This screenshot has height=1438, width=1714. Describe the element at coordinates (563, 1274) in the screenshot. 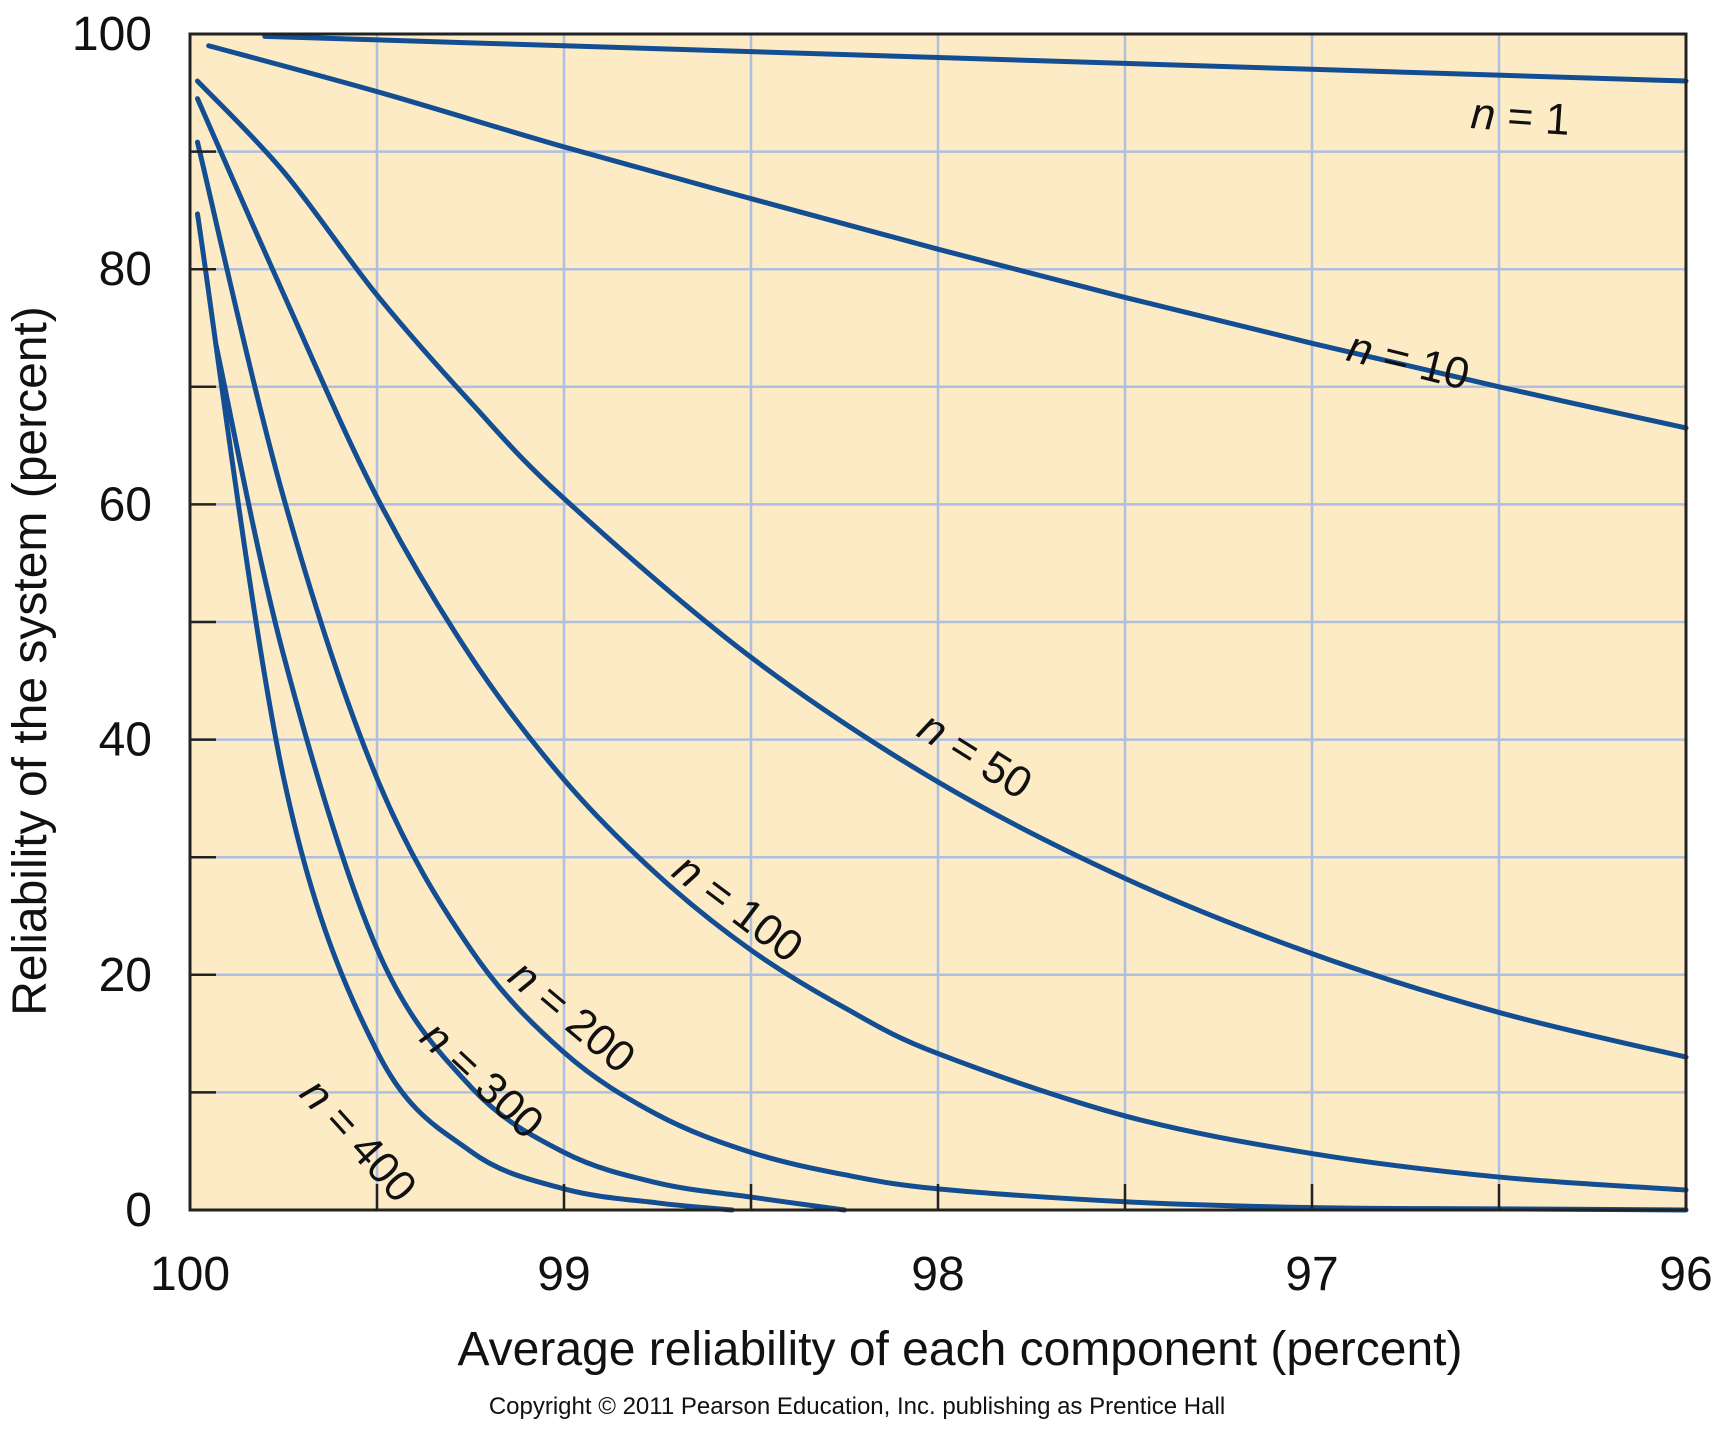

I see `x-tick-label: 99` at that location.